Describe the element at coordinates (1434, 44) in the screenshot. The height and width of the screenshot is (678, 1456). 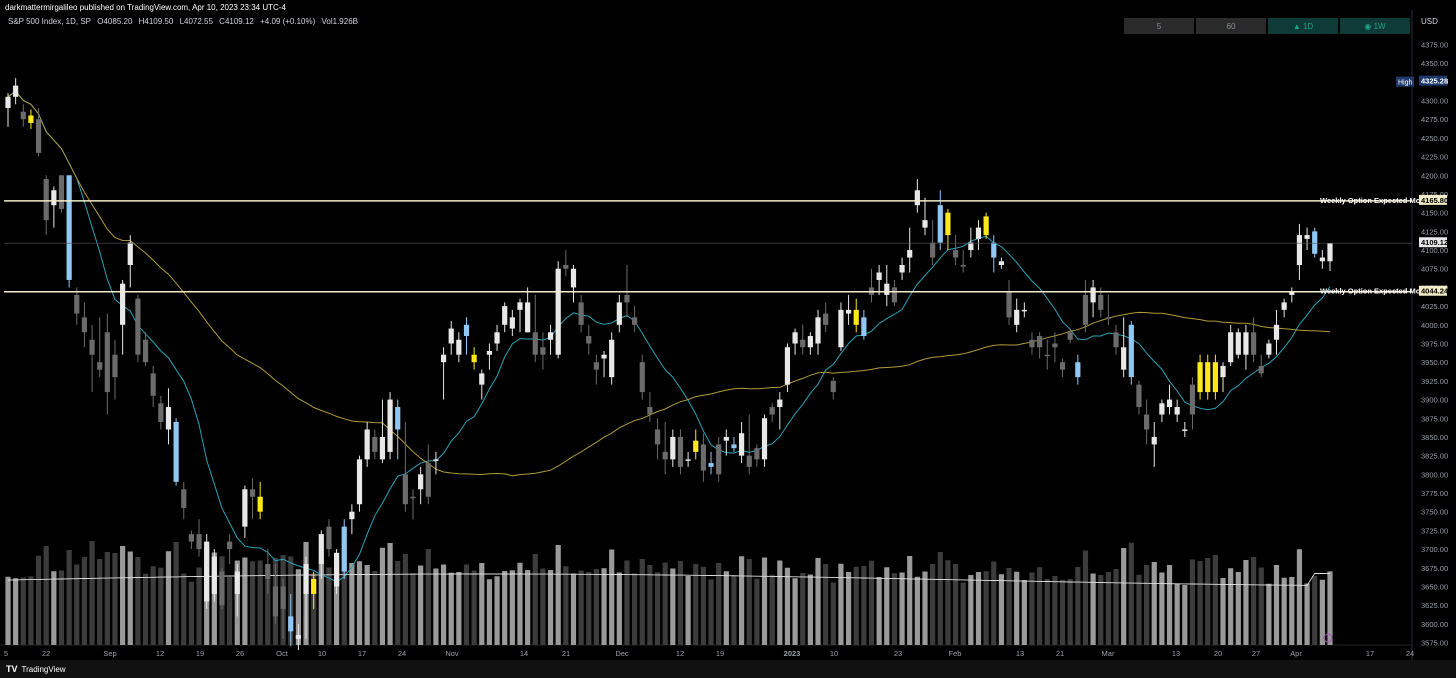
I see `price-tick-label: 4375.00` at that location.